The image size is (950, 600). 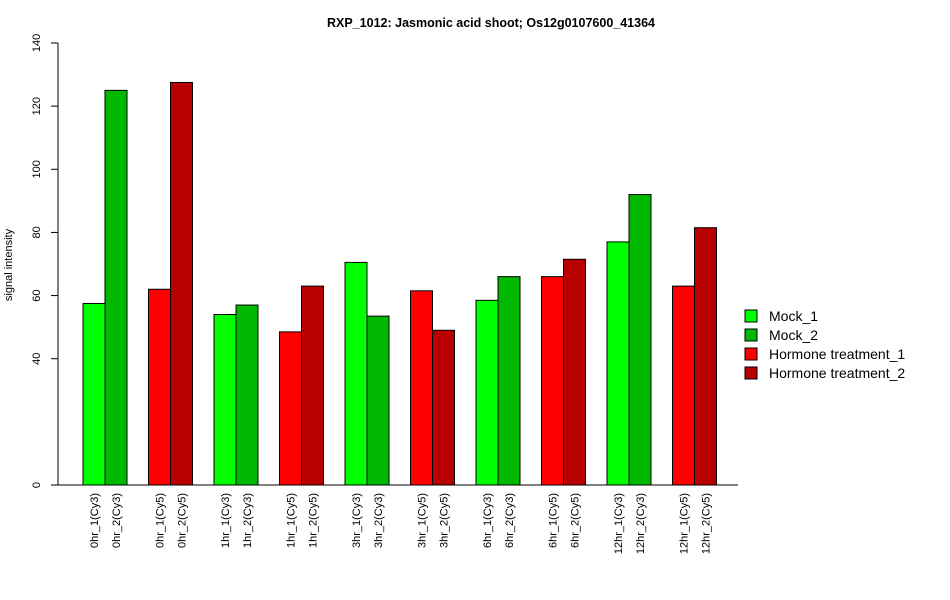 What do you see at coordinates (685, 523) in the screenshot?
I see `x-tick-label: 12hr_1(Cy5)` at bounding box center [685, 523].